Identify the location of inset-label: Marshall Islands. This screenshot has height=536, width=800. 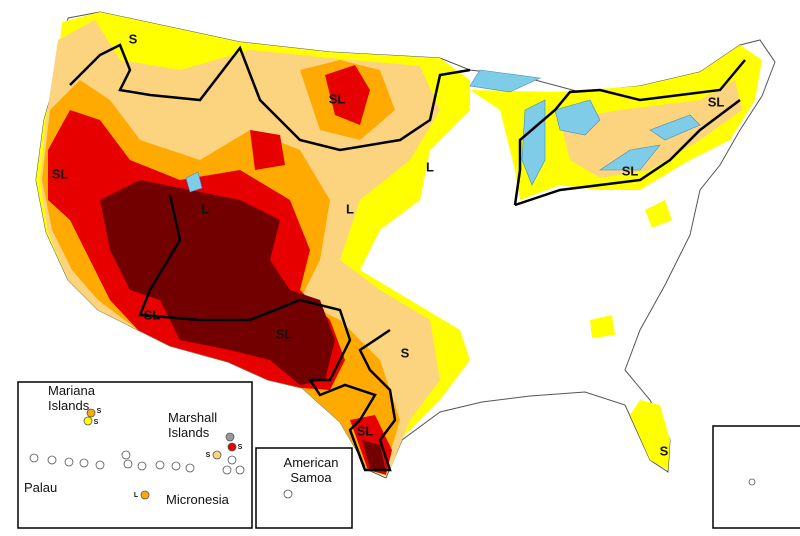
(193, 425).